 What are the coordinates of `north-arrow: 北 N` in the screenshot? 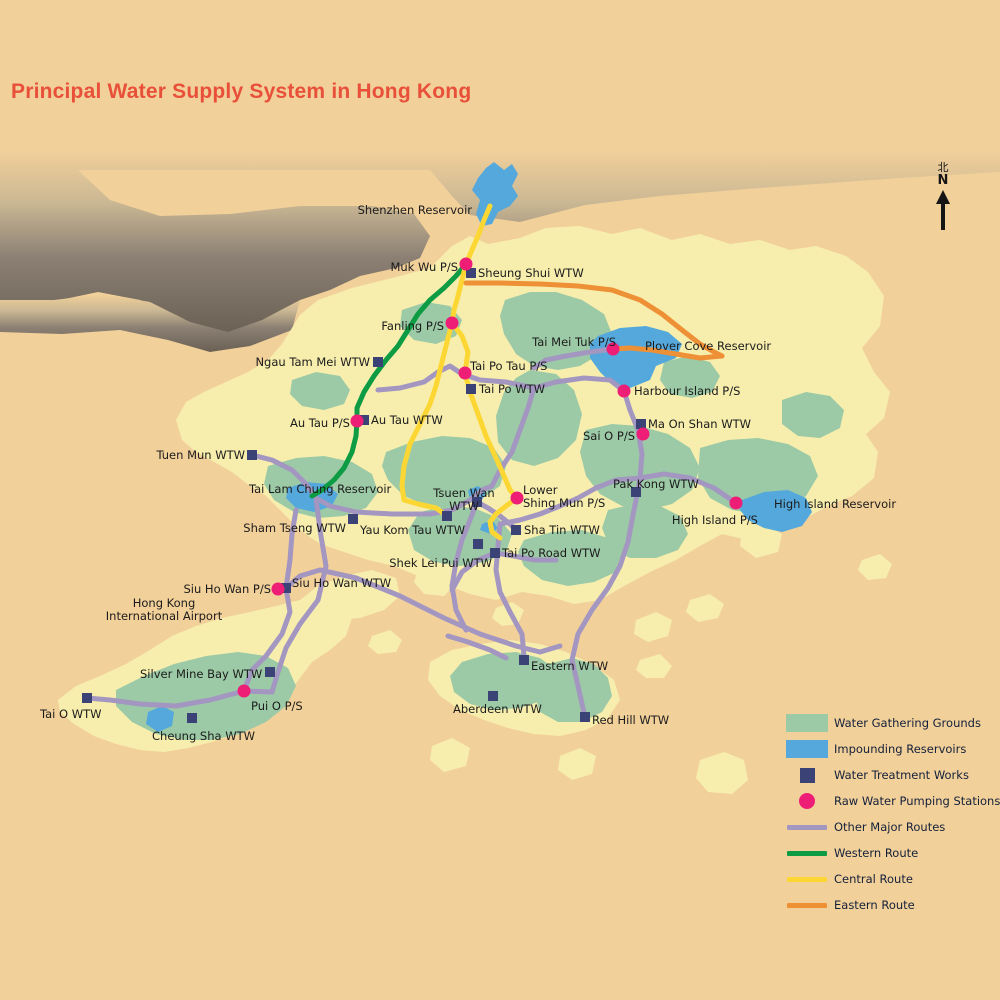 It's located at (943, 198).